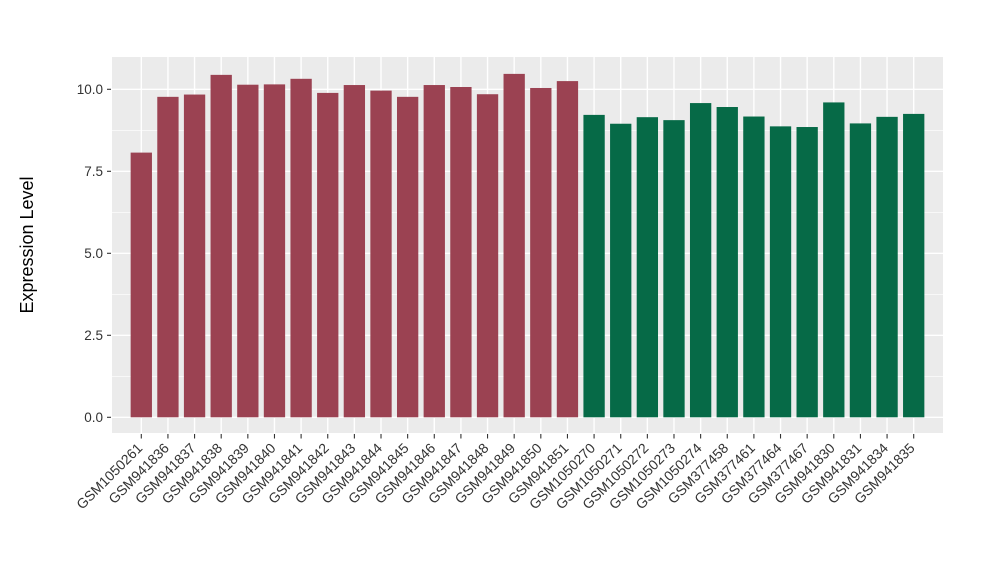 The height and width of the screenshot is (580, 1000). I want to click on y-tick-label: 2.5, so click(93, 335).